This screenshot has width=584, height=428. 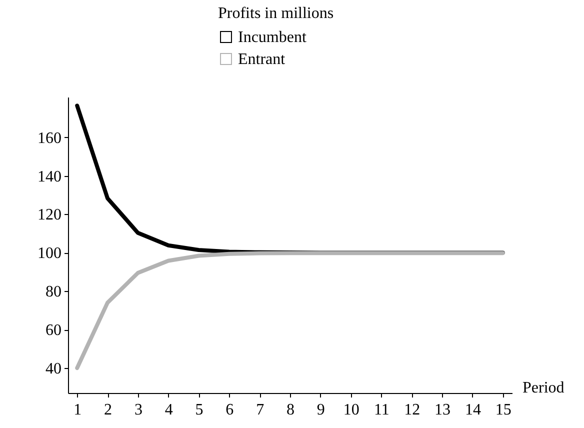 I want to click on y-tick-label: 80, so click(x=54, y=292).